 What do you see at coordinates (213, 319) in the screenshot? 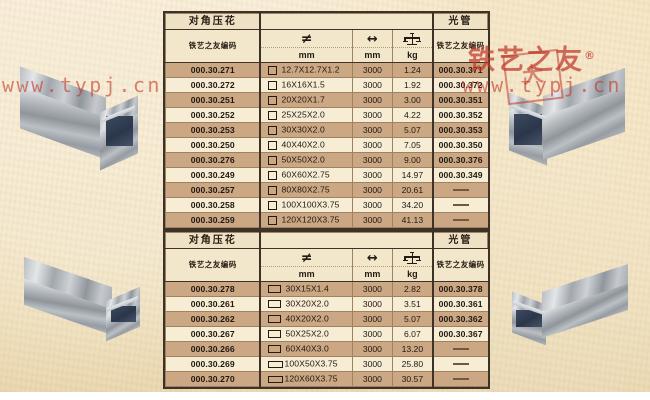
I see `row-code: 000.30.262` at bounding box center [213, 319].